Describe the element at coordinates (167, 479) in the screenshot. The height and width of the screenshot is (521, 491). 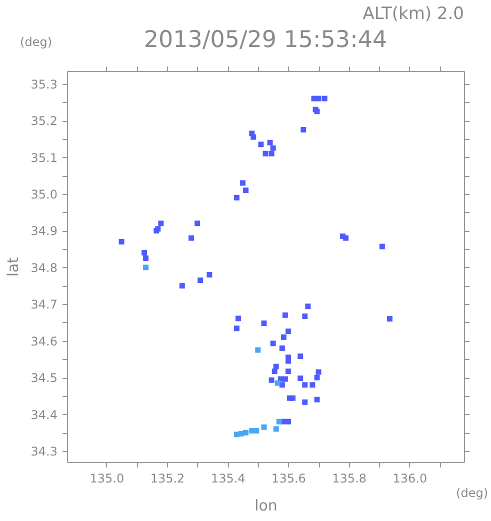
I see `x-tick-label: 135.2` at that location.